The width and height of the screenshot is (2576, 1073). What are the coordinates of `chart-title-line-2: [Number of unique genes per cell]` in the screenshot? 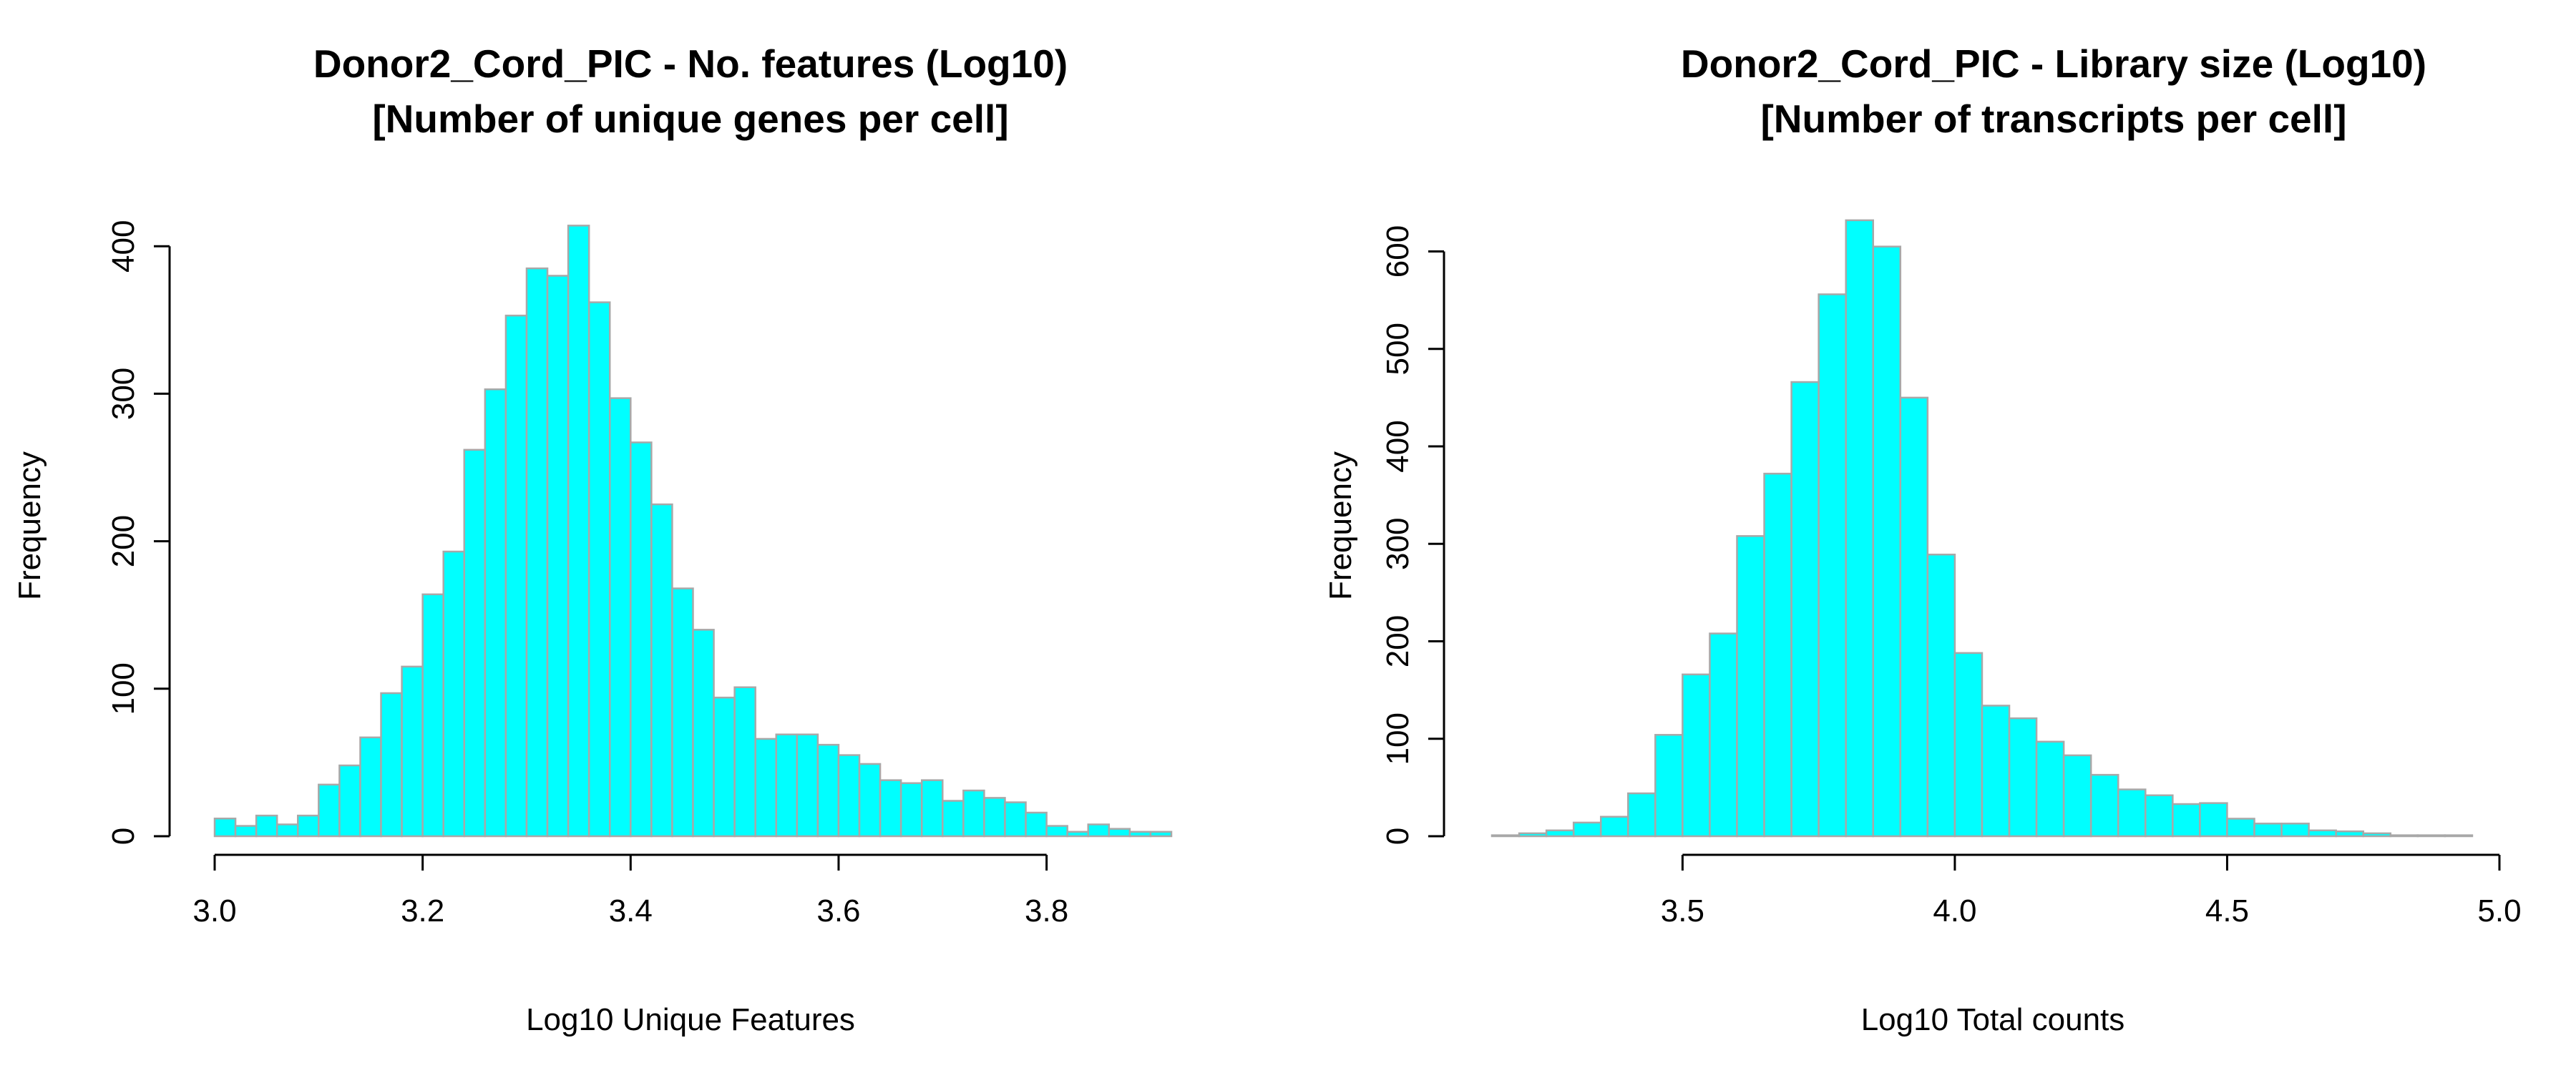 It's located at (690, 119).